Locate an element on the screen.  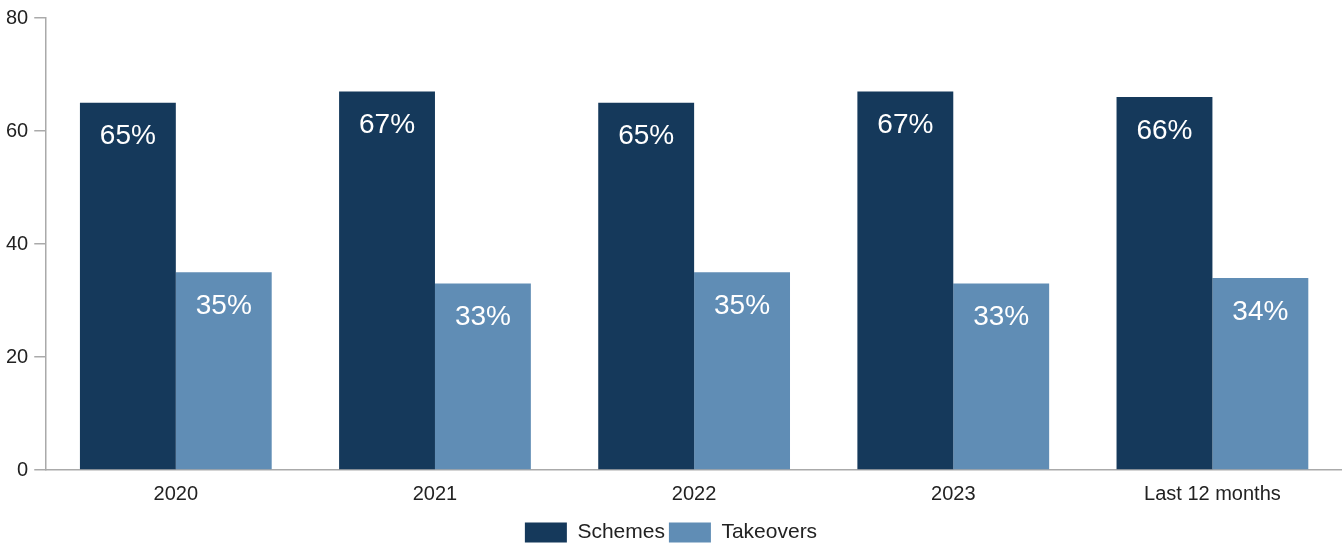
data-label: 66% is located at coordinates (1164, 129).